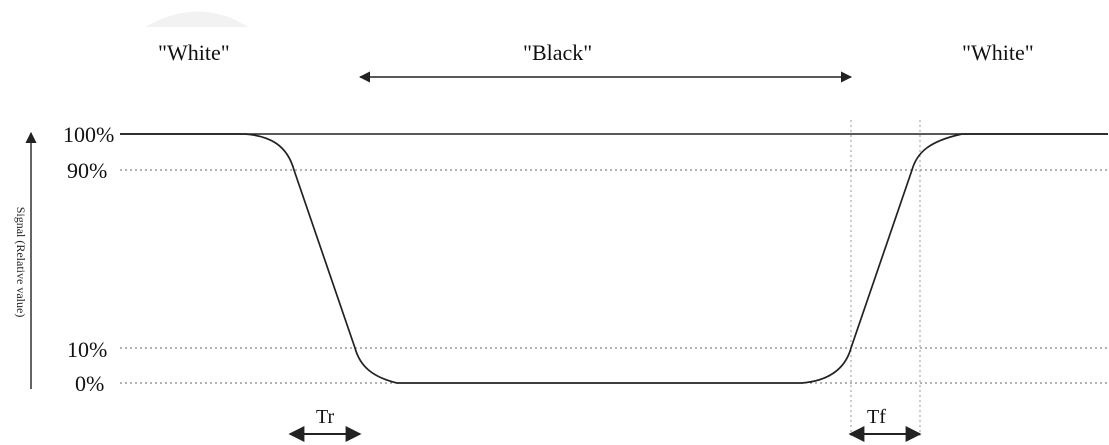  Describe the element at coordinates (998, 52) in the screenshot. I see `white-right-label: "White"` at that location.